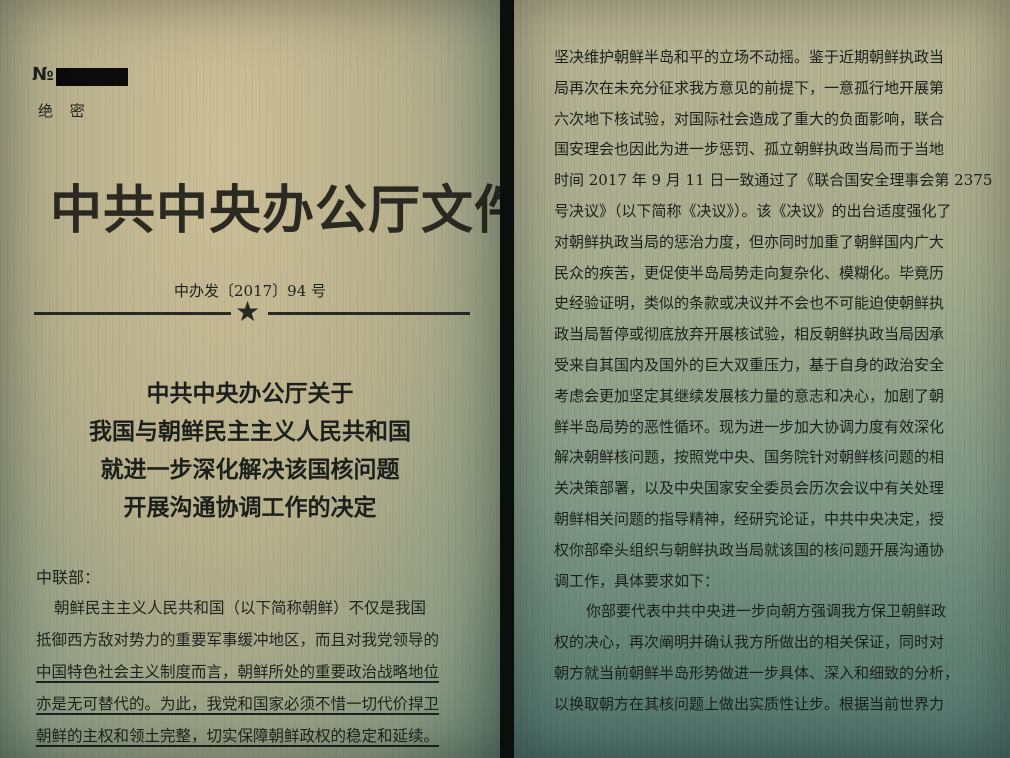  What do you see at coordinates (238, 704) in the screenshot?
I see `body-text-line: 亦是无可替代的。为此，我党和国家必须不惜一切代价捍卫` at bounding box center [238, 704].